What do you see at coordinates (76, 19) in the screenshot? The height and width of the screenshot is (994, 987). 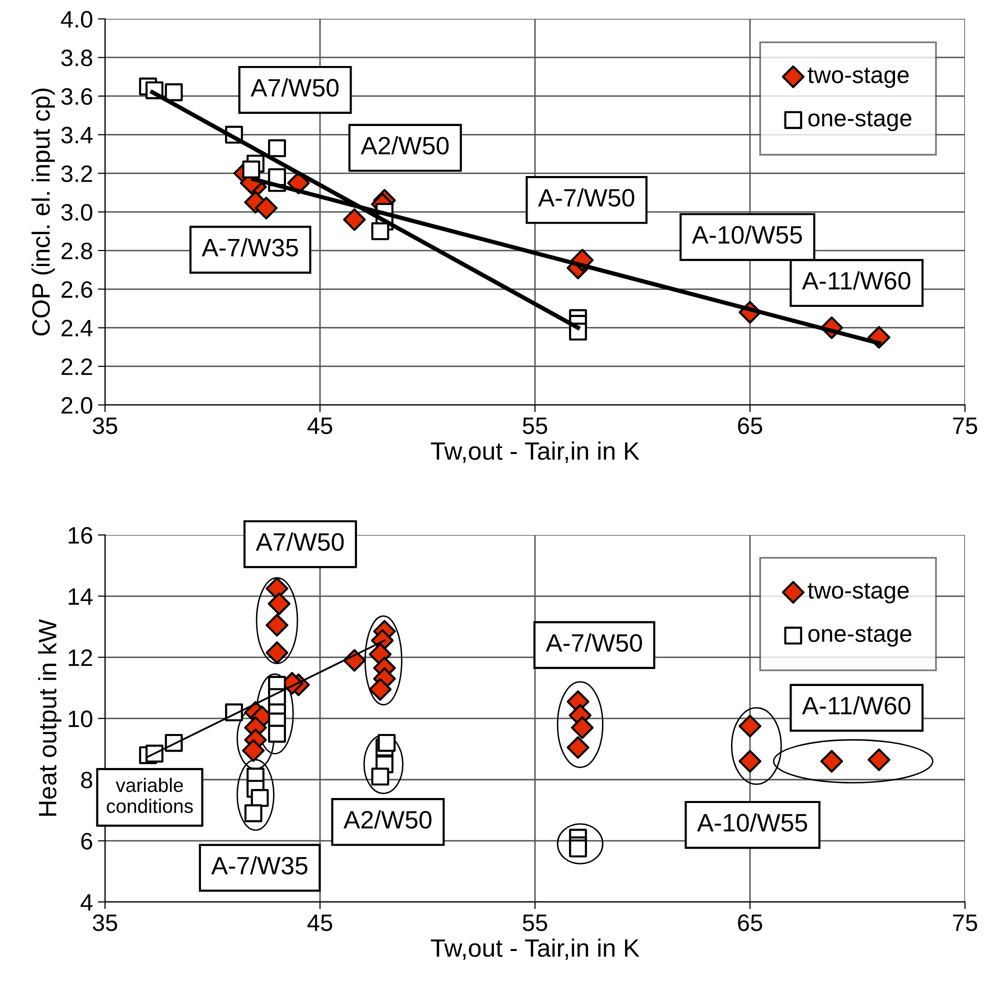 I see `y-tick-label: 4.0` at bounding box center [76, 19].